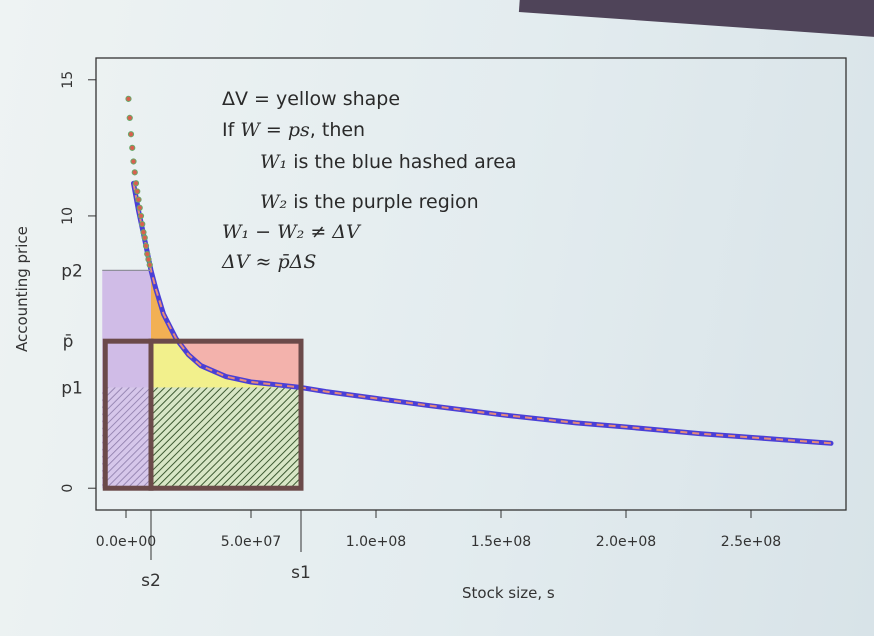 The image size is (874, 636). What do you see at coordinates (751, 542) in the screenshot?
I see `x-tick-label: 2.5e+08` at bounding box center [751, 542].